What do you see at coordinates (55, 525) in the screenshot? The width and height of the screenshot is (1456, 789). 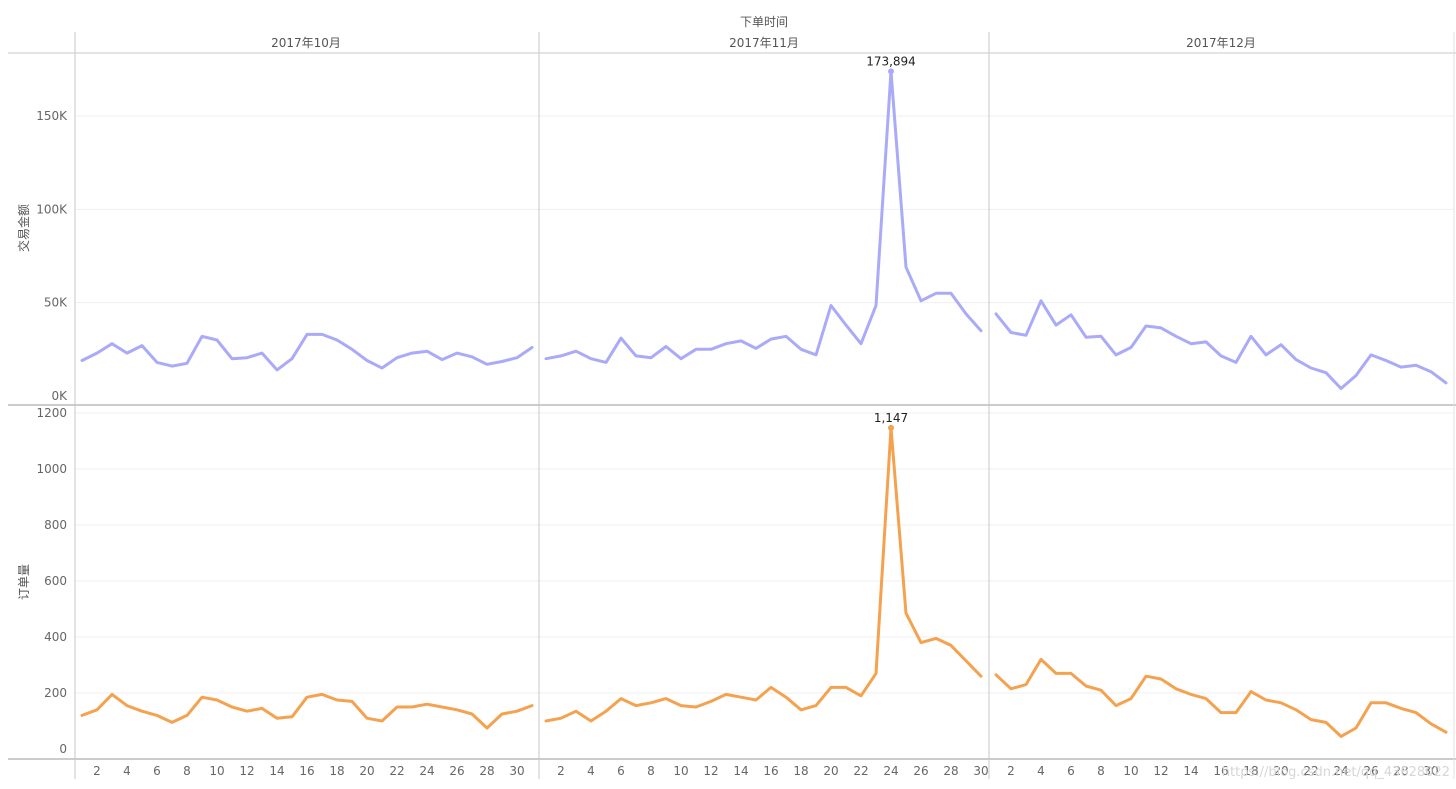 I see `y-tick-label: 800` at bounding box center [55, 525].